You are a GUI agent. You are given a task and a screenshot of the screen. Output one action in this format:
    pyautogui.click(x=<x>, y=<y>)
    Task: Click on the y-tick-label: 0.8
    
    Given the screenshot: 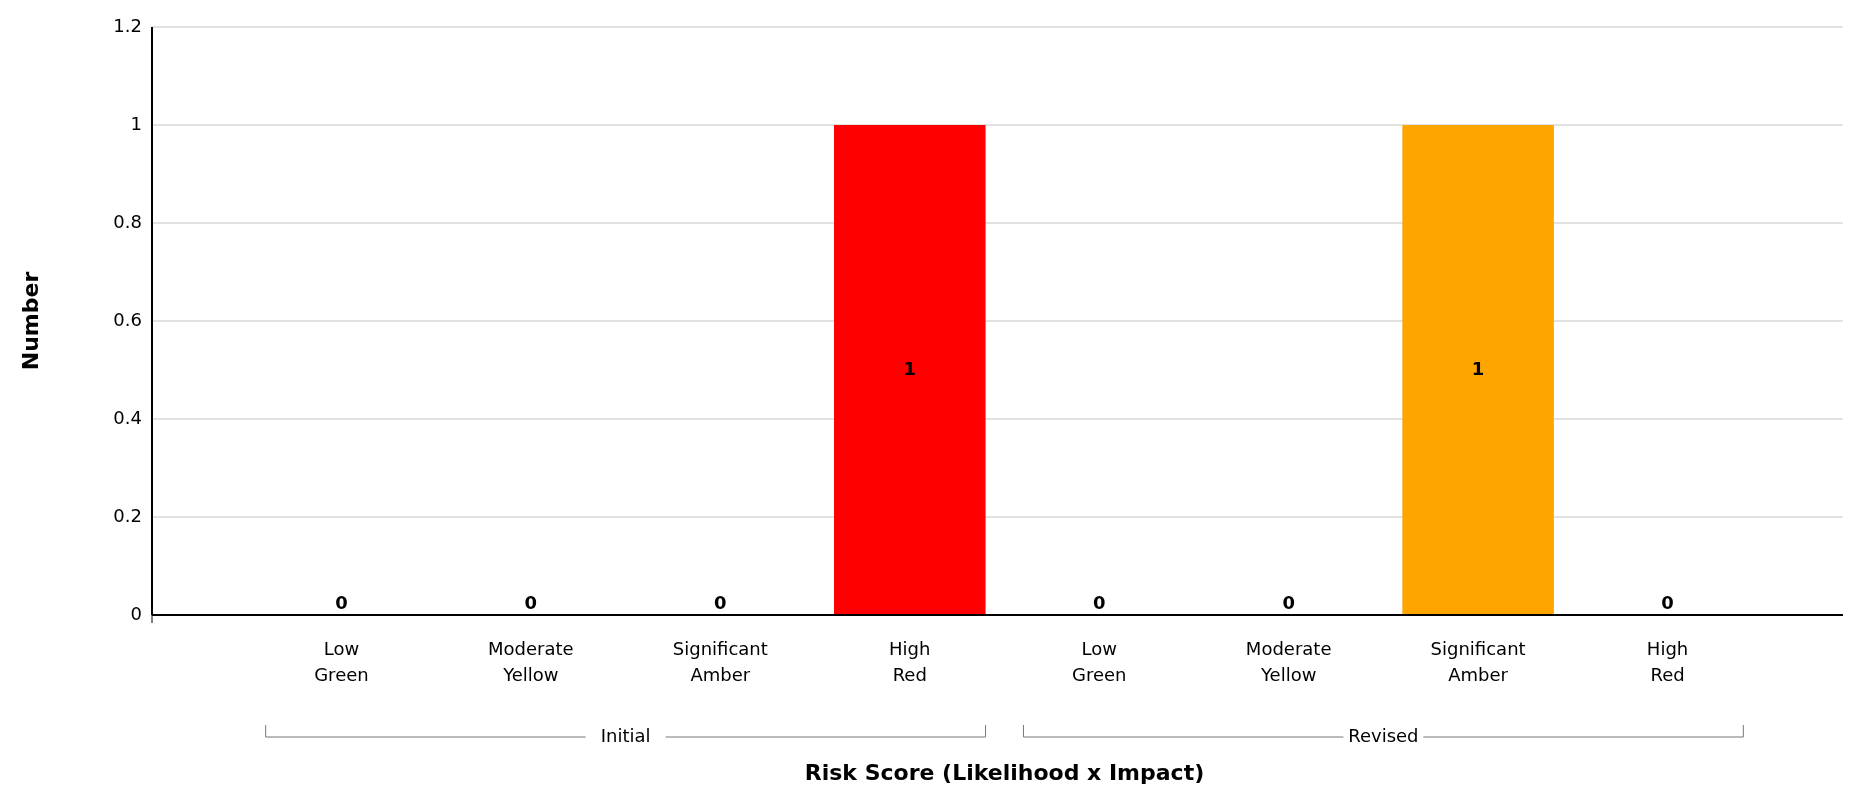 What is the action you would take?
    pyautogui.click(x=127, y=221)
    